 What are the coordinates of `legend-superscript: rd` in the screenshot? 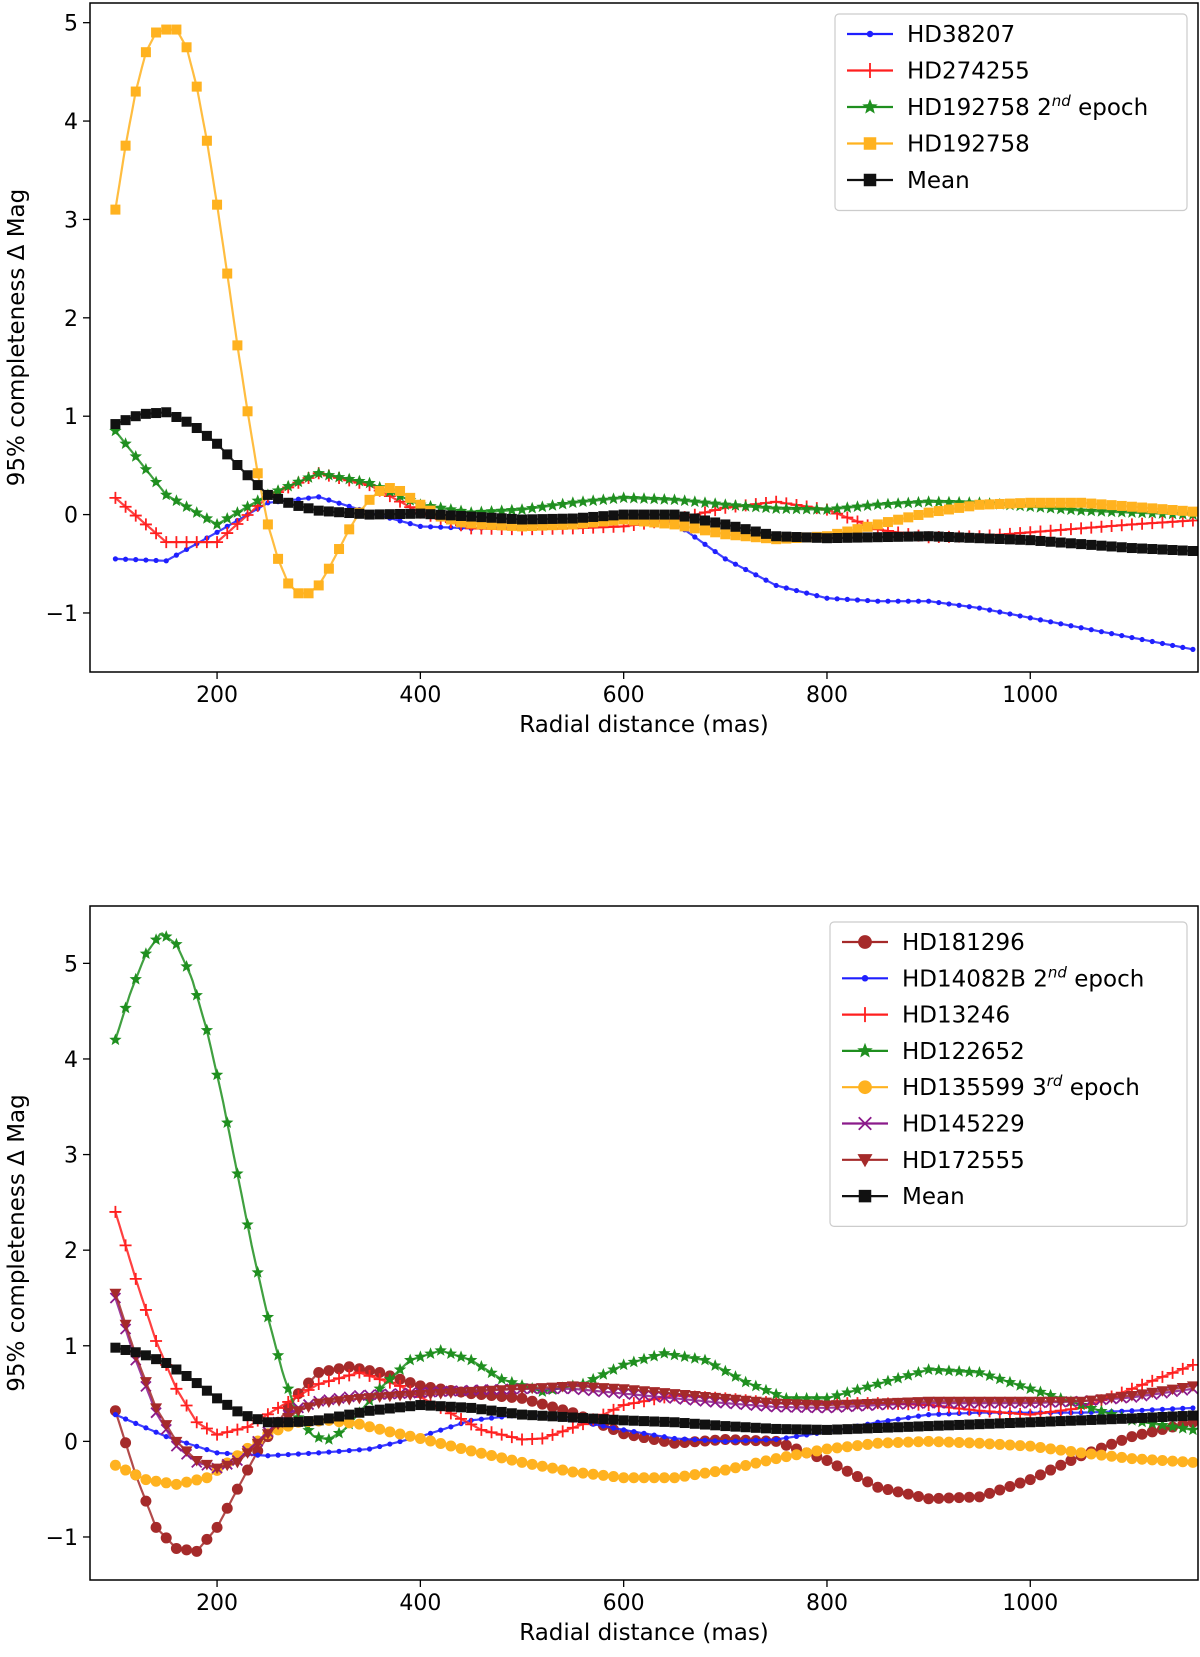 It's located at (1055, 1081).